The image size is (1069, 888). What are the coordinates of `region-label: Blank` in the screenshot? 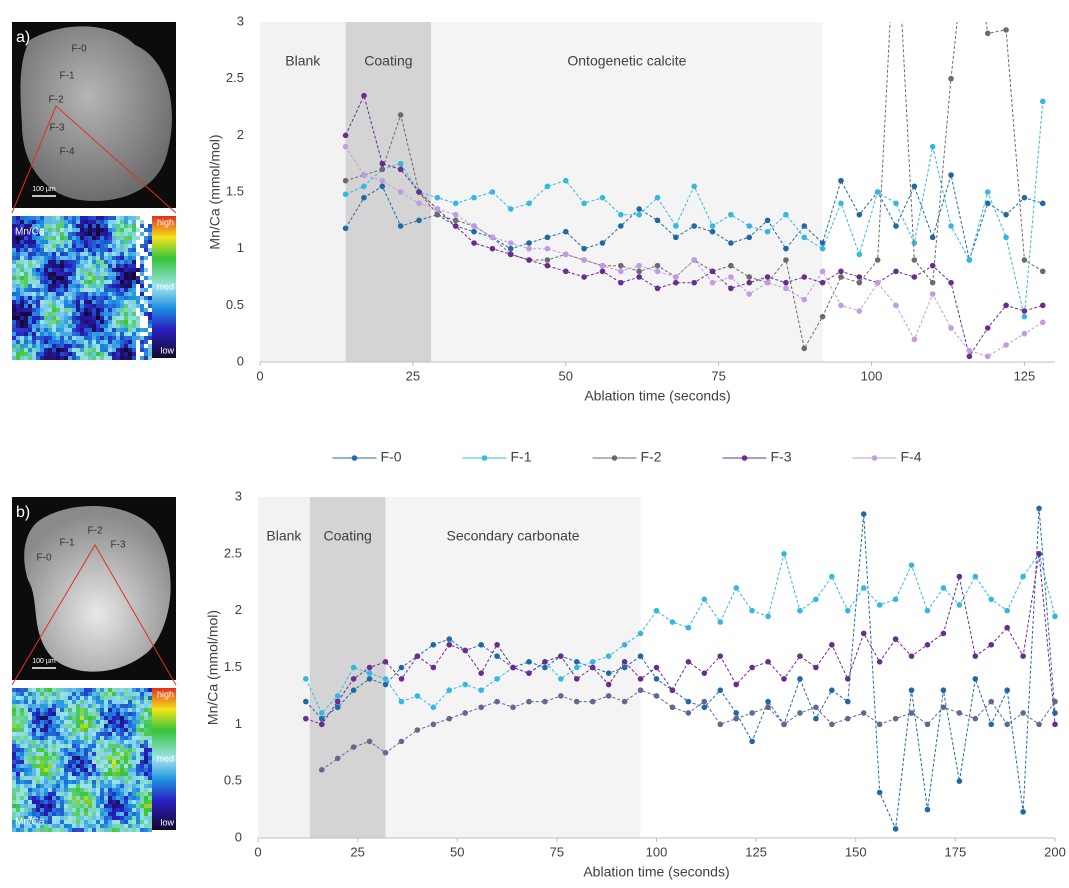 It's located at (303, 61).